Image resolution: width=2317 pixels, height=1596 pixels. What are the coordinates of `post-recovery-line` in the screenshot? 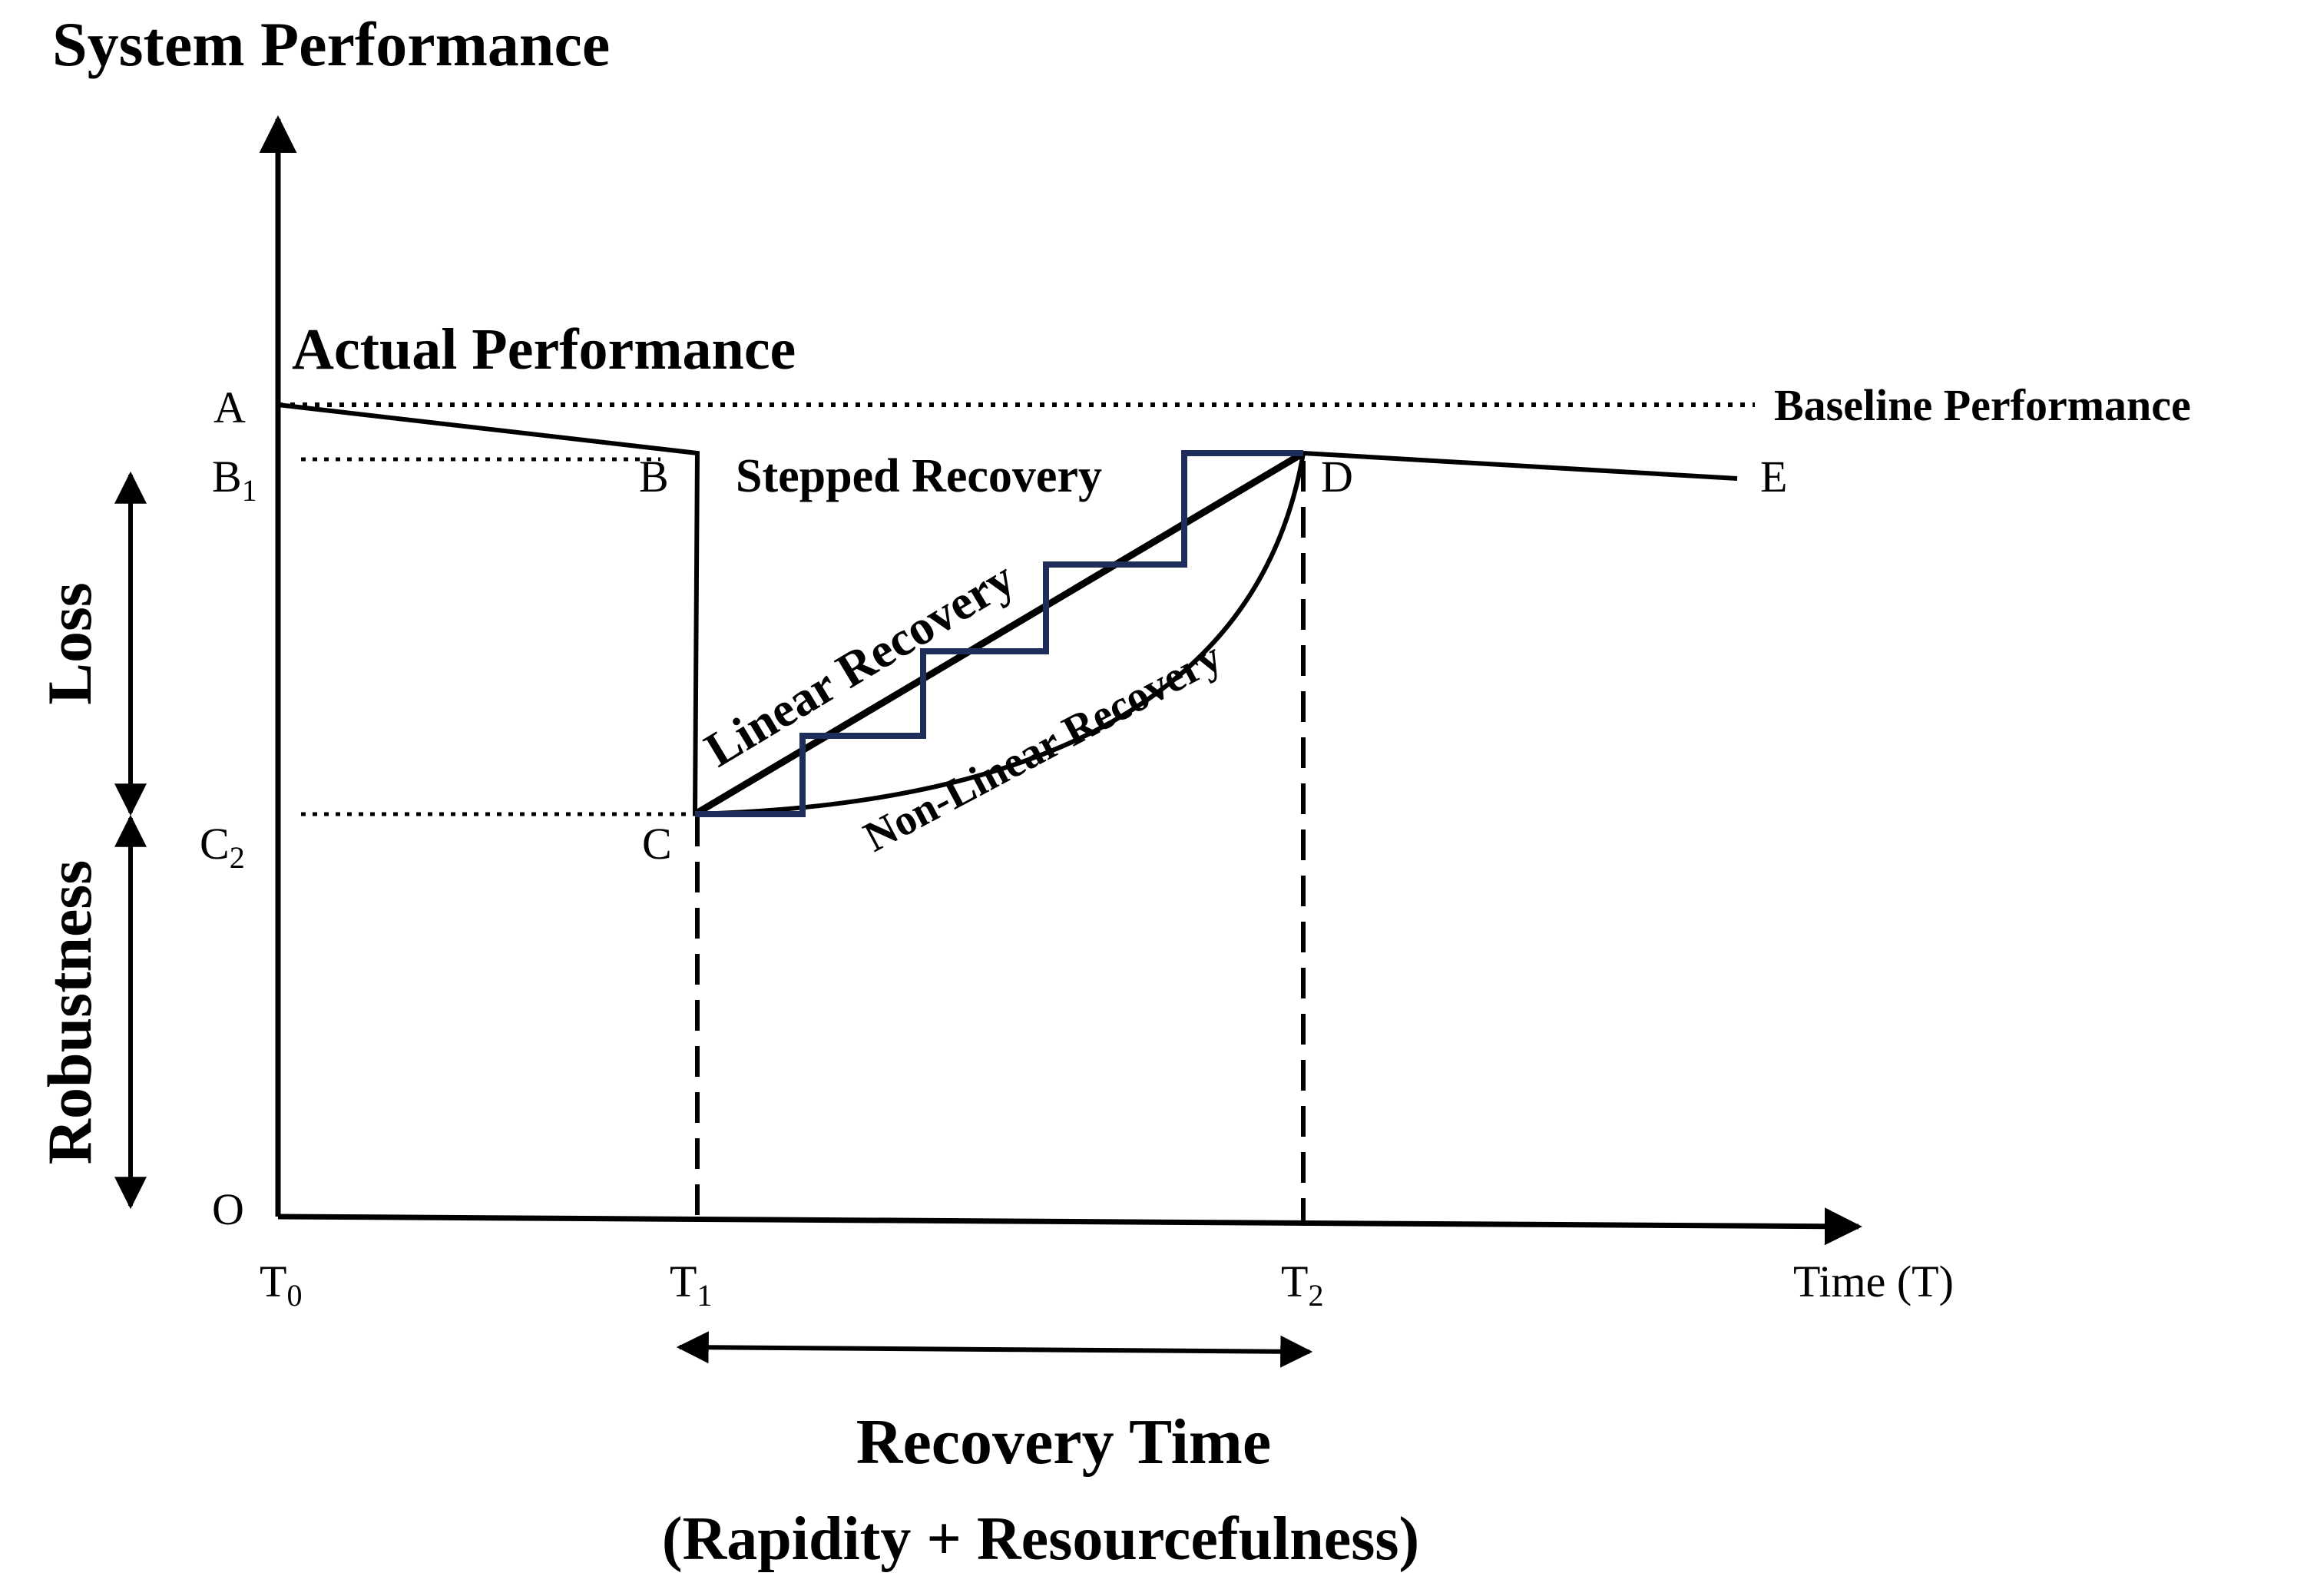 It's located at (1520, 466).